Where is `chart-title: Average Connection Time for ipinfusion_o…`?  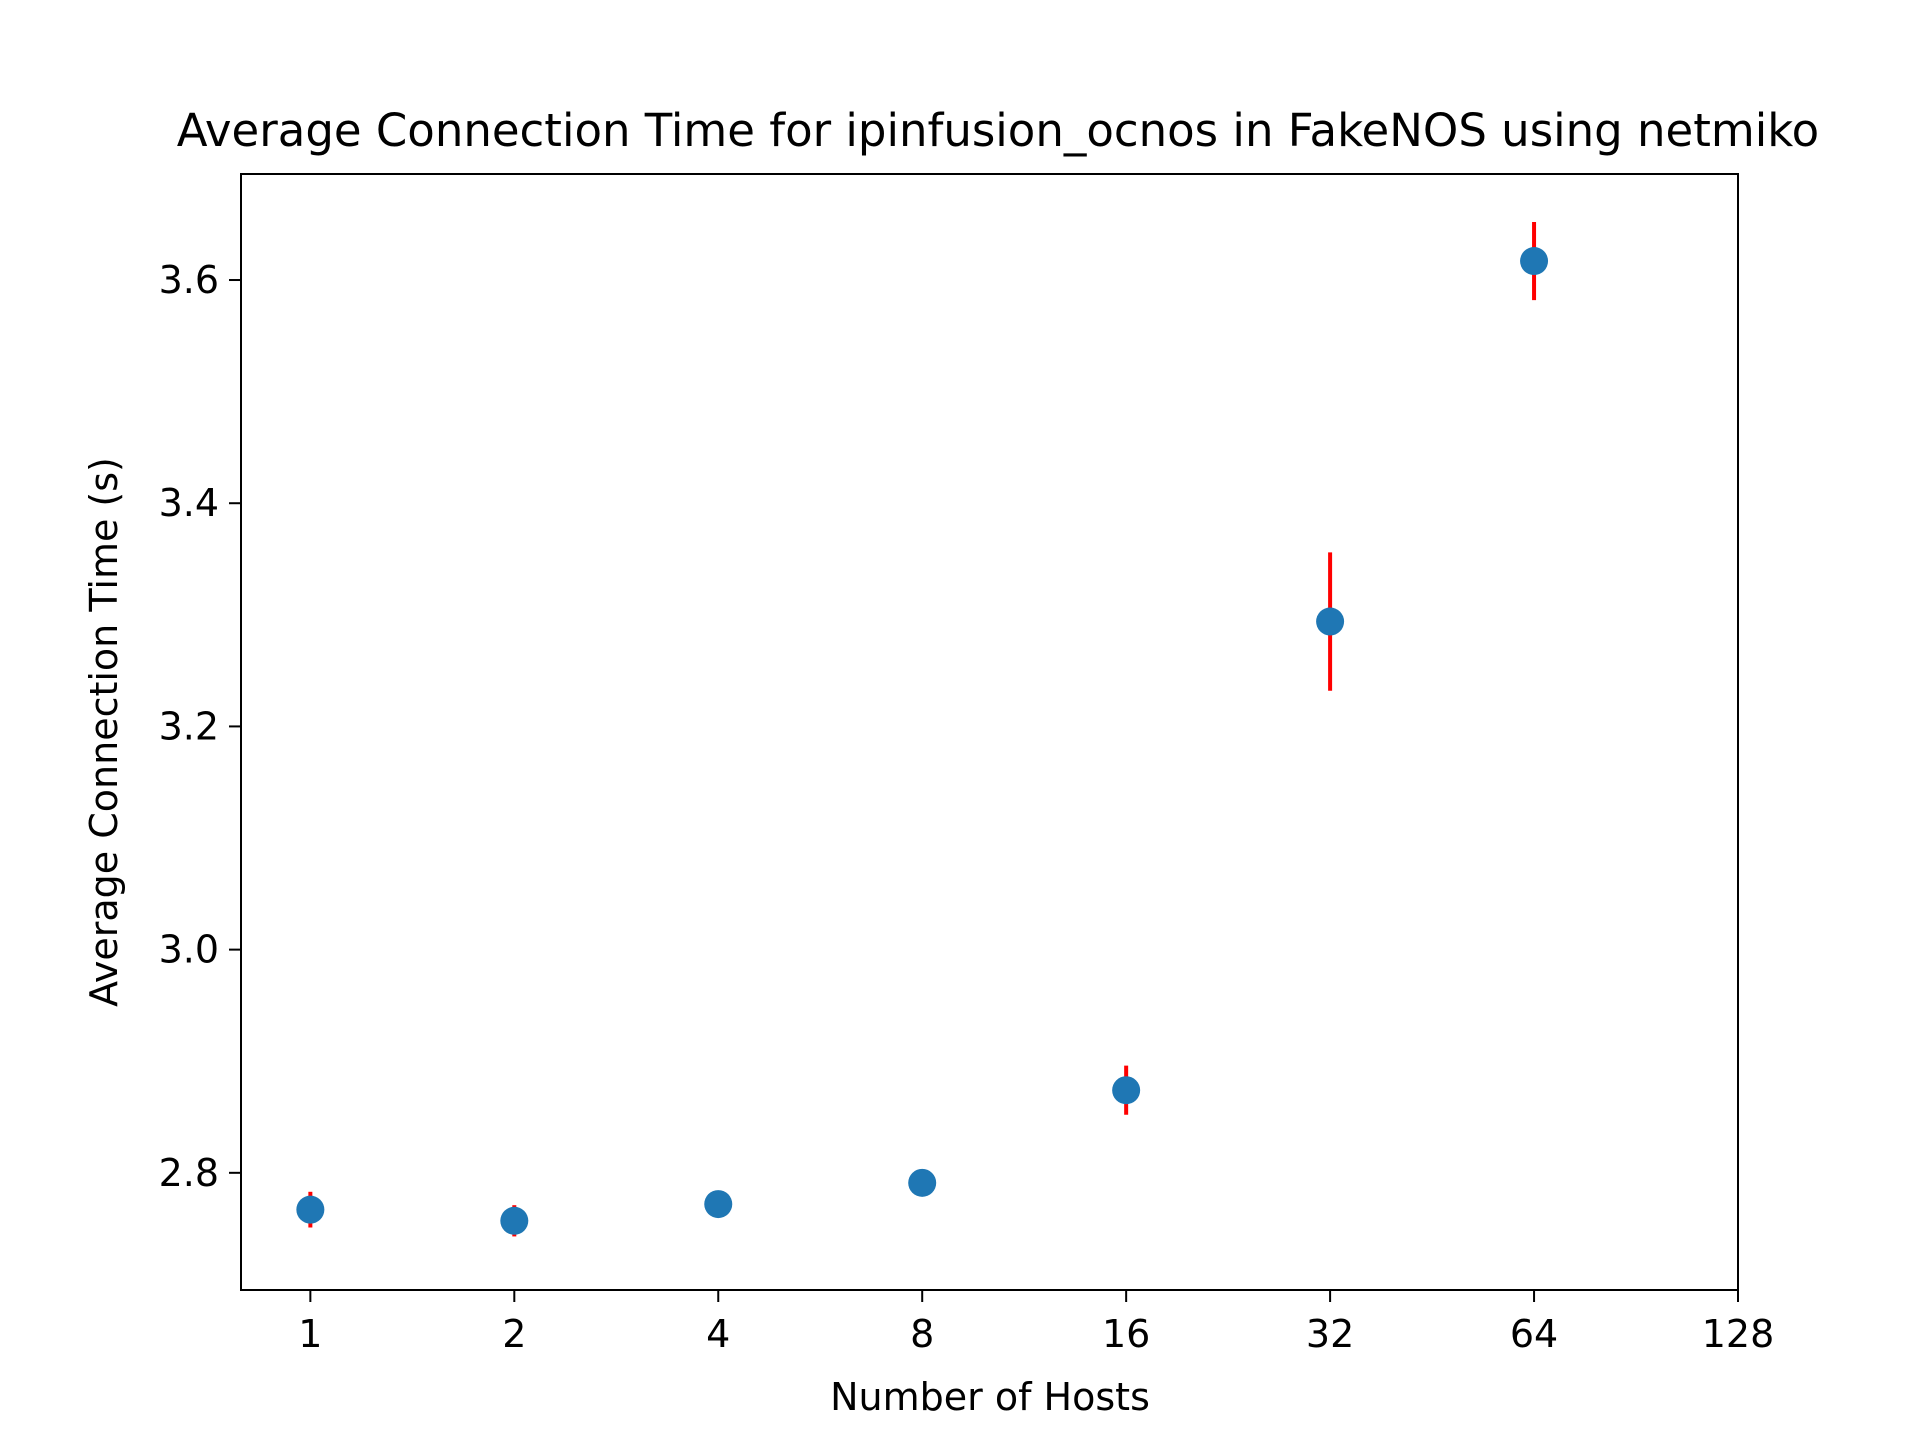 chart-title: Average Connection Time for ipinfusion_o… is located at coordinates (998, 130).